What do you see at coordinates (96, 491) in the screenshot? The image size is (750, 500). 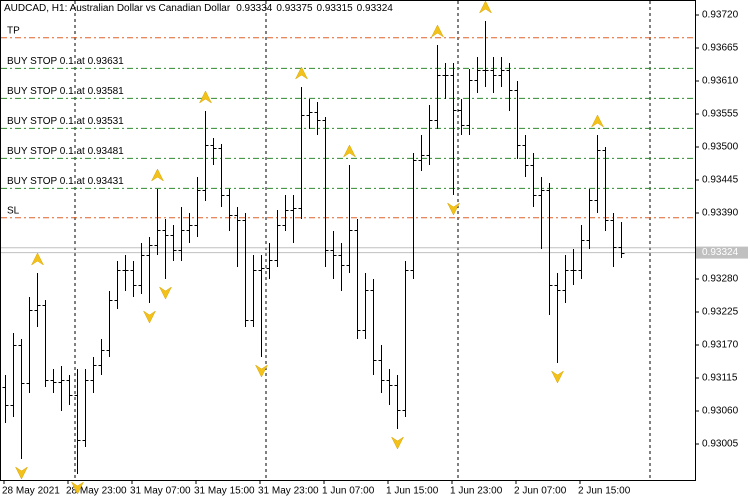 I see `x-tick-label: 28 May 23:00` at bounding box center [96, 491].